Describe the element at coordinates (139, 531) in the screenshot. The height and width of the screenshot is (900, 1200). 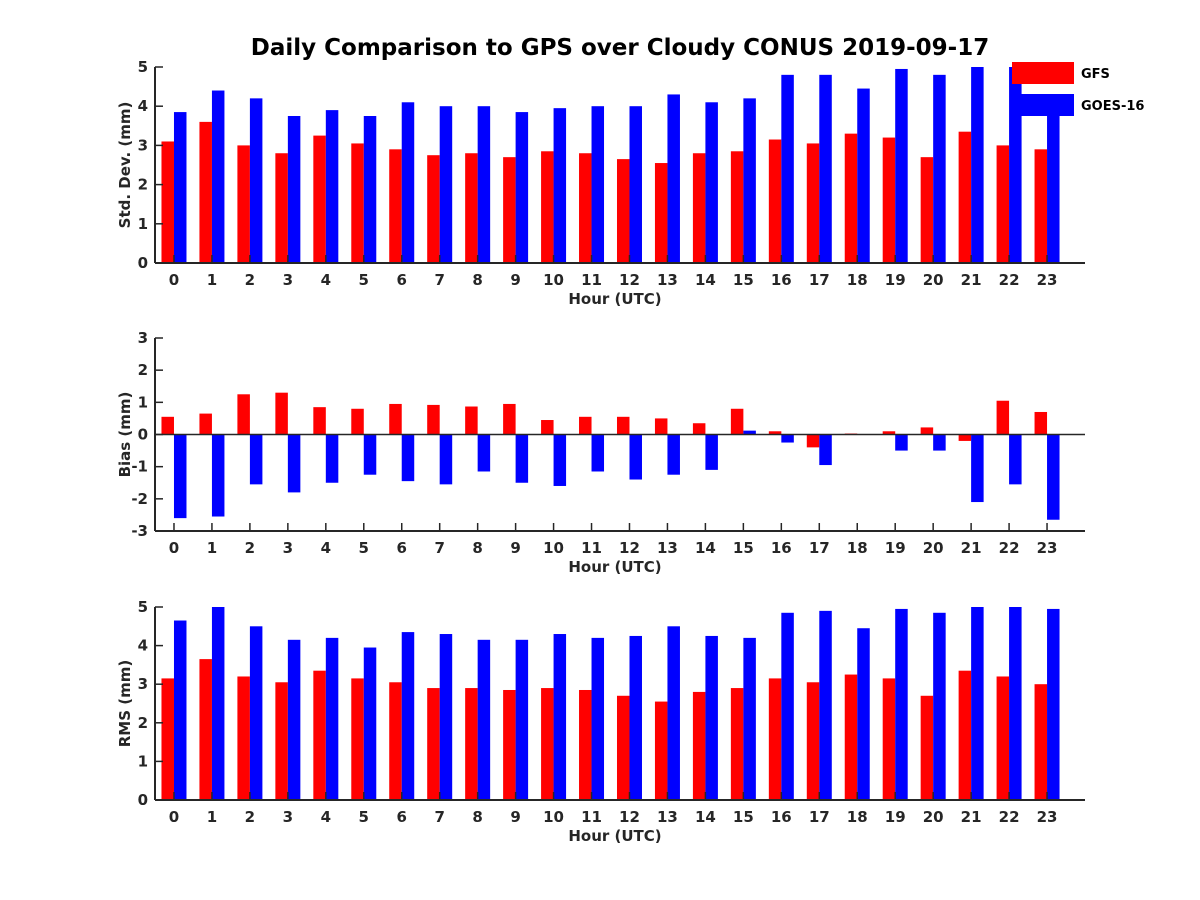
I see `y-tick-label: -3` at that location.